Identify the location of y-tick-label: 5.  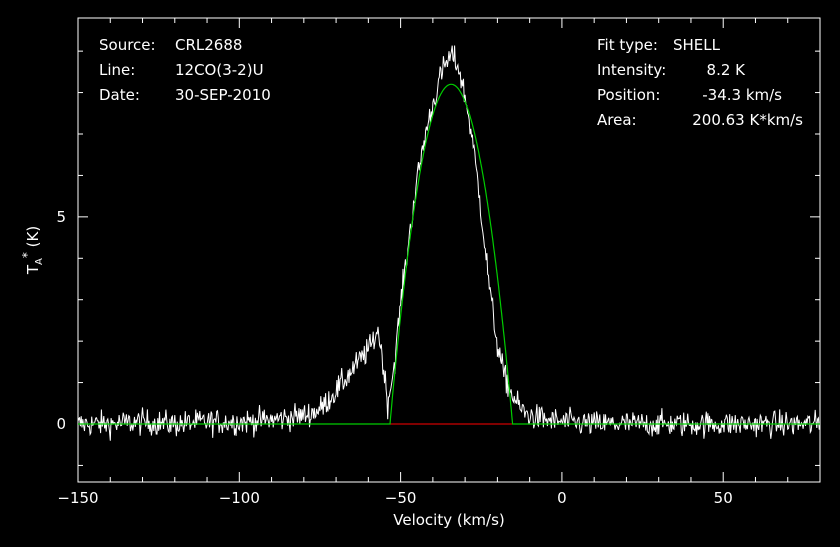
(61, 217).